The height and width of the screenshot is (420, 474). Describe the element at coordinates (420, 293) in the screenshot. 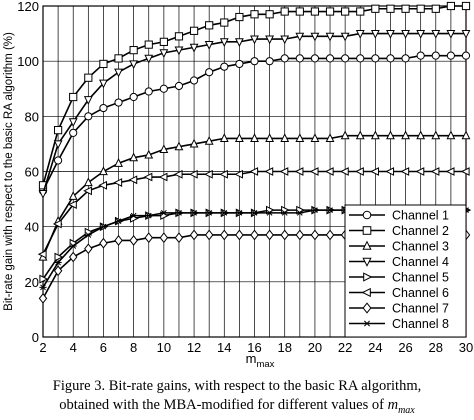

I see `legend-label: Channel 6` at that location.